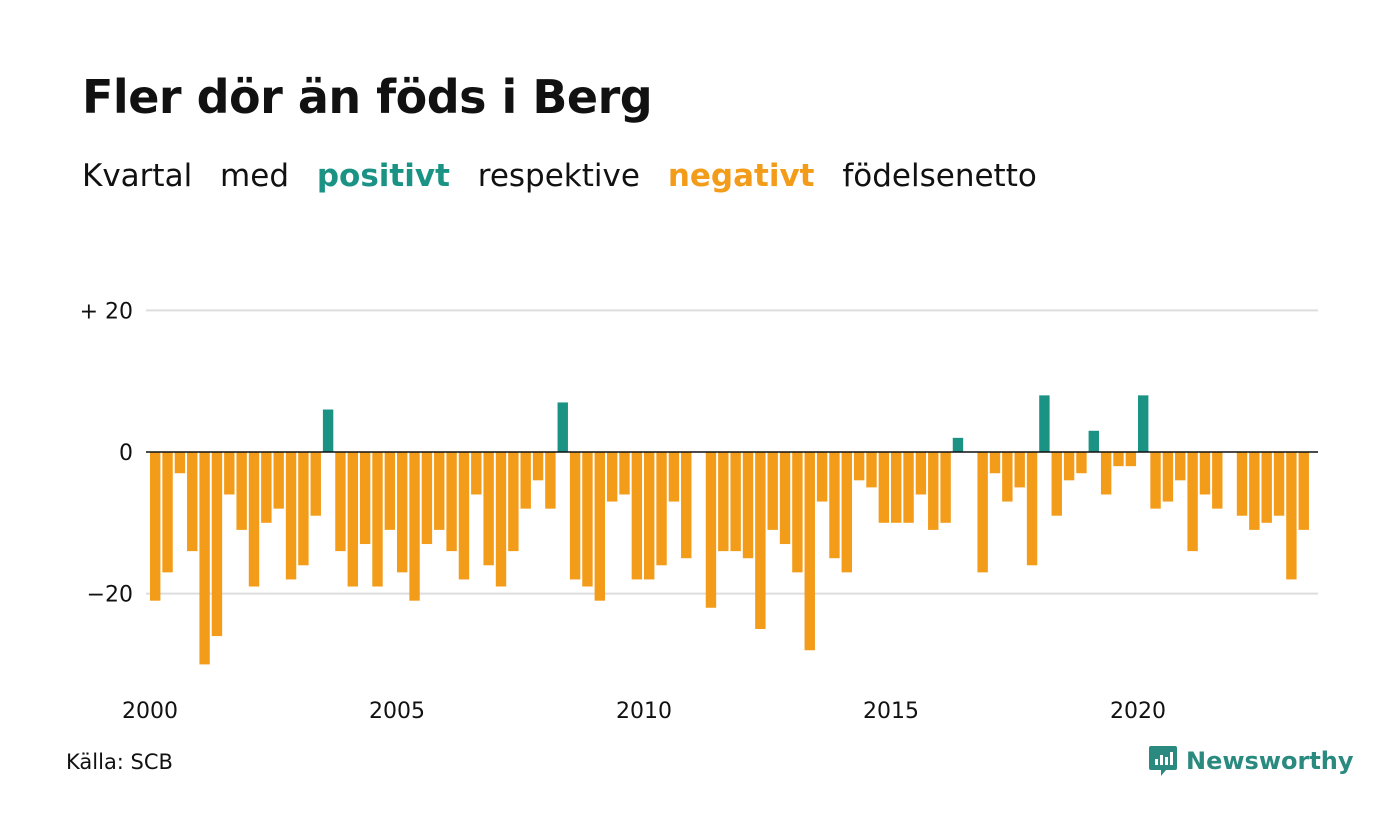 The image size is (1400, 840). Describe the element at coordinates (137, 176) in the screenshot. I see `subtitle-part-1: Kvartal` at that location.